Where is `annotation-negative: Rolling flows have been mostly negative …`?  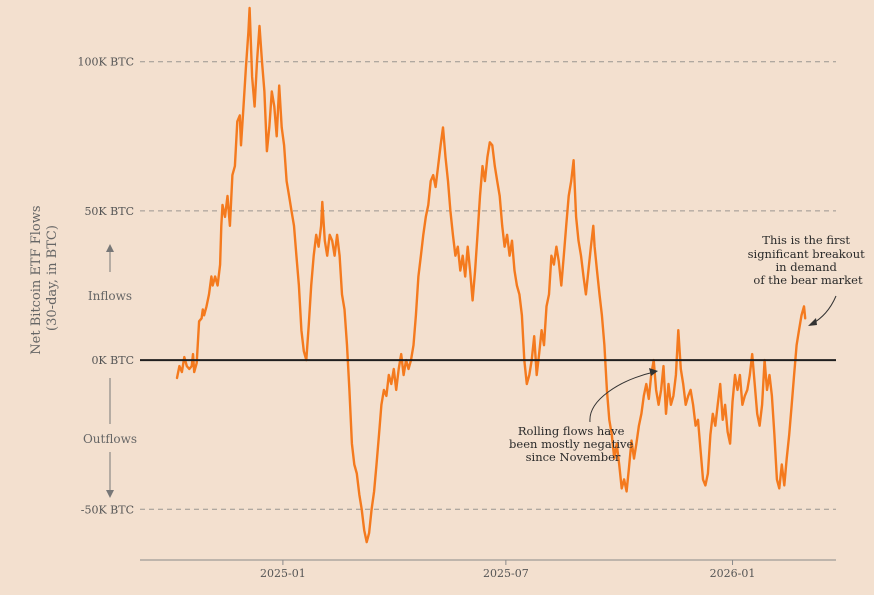
annotation-negative: Rolling flows have been mostly negative … is located at coordinates (583, 416).